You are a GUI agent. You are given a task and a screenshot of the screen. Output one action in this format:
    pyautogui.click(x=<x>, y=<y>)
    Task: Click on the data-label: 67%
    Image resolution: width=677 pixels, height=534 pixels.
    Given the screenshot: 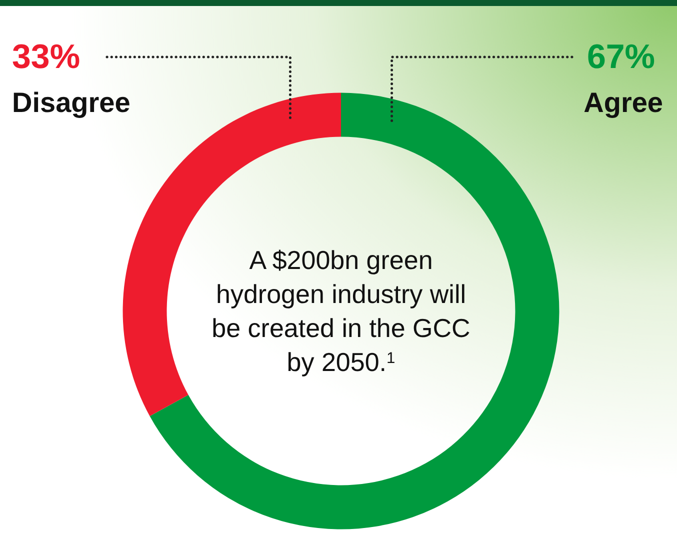 What is the action you would take?
    pyautogui.click(x=620, y=57)
    